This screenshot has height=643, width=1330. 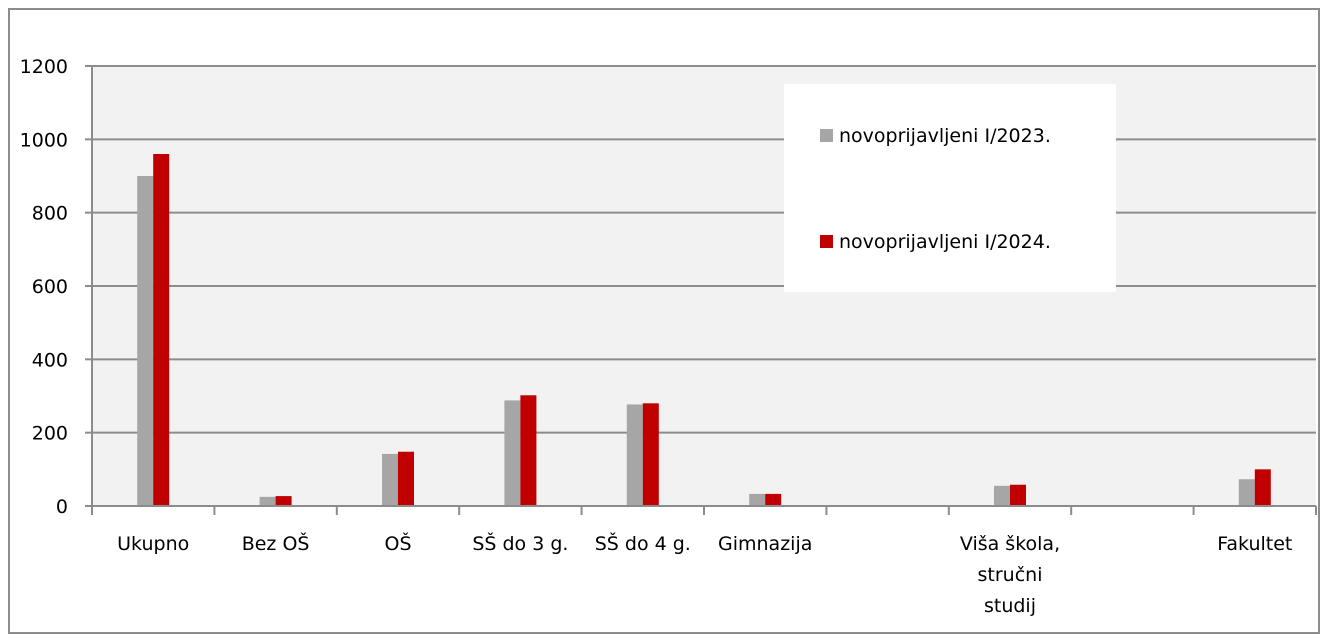 What do you see at coordinates (643, 543) in the screenshot?
I see `x-category-label: SŠ do 4 g.` at bounding box center [643, 543].